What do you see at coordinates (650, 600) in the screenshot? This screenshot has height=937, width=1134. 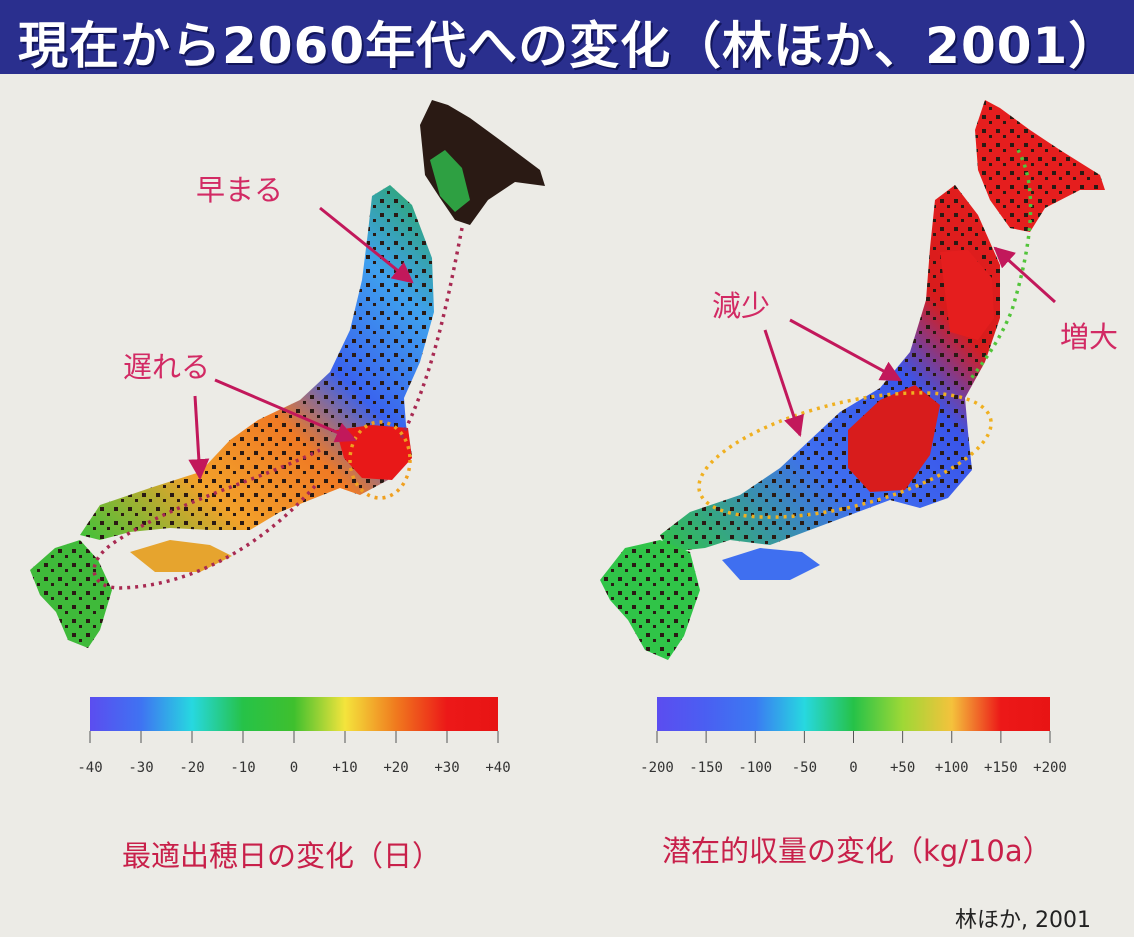 I see `right-sw-speckle` at bounding box center [650, 600].